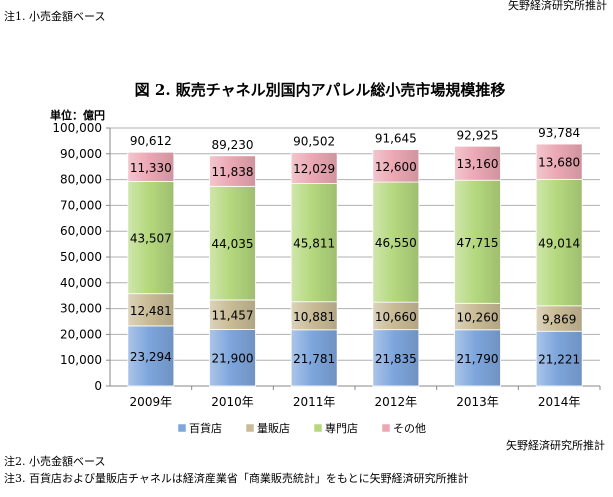 The height and width of the screenshot is (497, 613). What do you see at coordinates (151, 402) in the screenshot?
I see `x-tick-label: 2009年` at bounding box center [151, 402].